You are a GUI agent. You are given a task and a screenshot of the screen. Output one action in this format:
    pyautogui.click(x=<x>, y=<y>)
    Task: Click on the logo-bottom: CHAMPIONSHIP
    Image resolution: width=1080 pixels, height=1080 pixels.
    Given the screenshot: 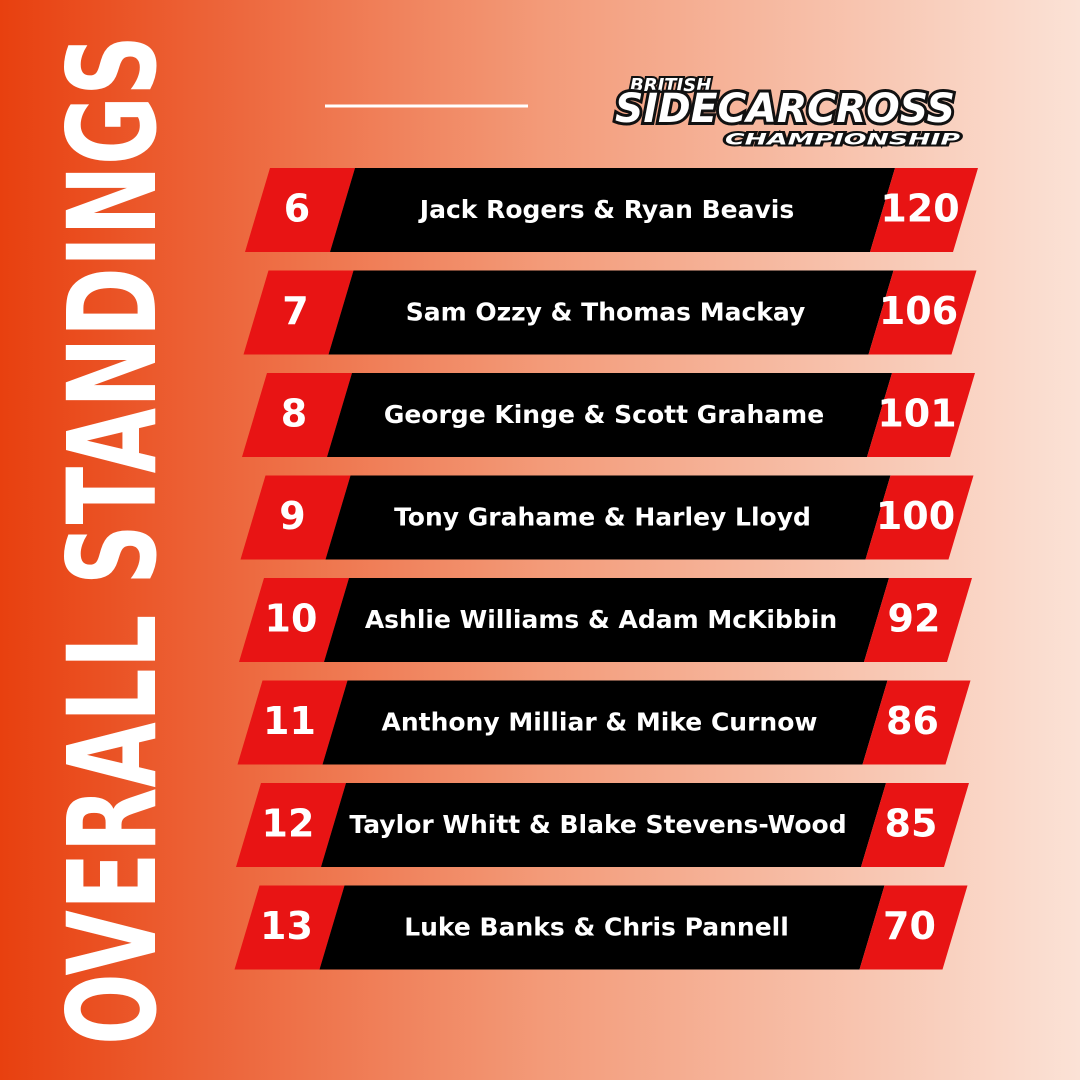 What is the action you would take?
    pyautogui.click(x=842, y=139)
    